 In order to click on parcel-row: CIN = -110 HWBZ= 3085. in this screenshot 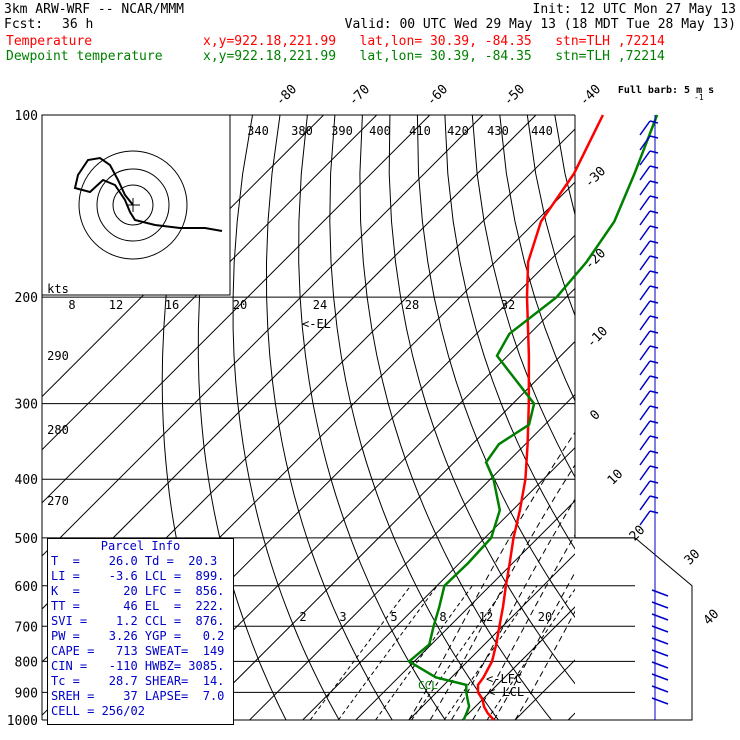, I will do `click(138, 666)`.